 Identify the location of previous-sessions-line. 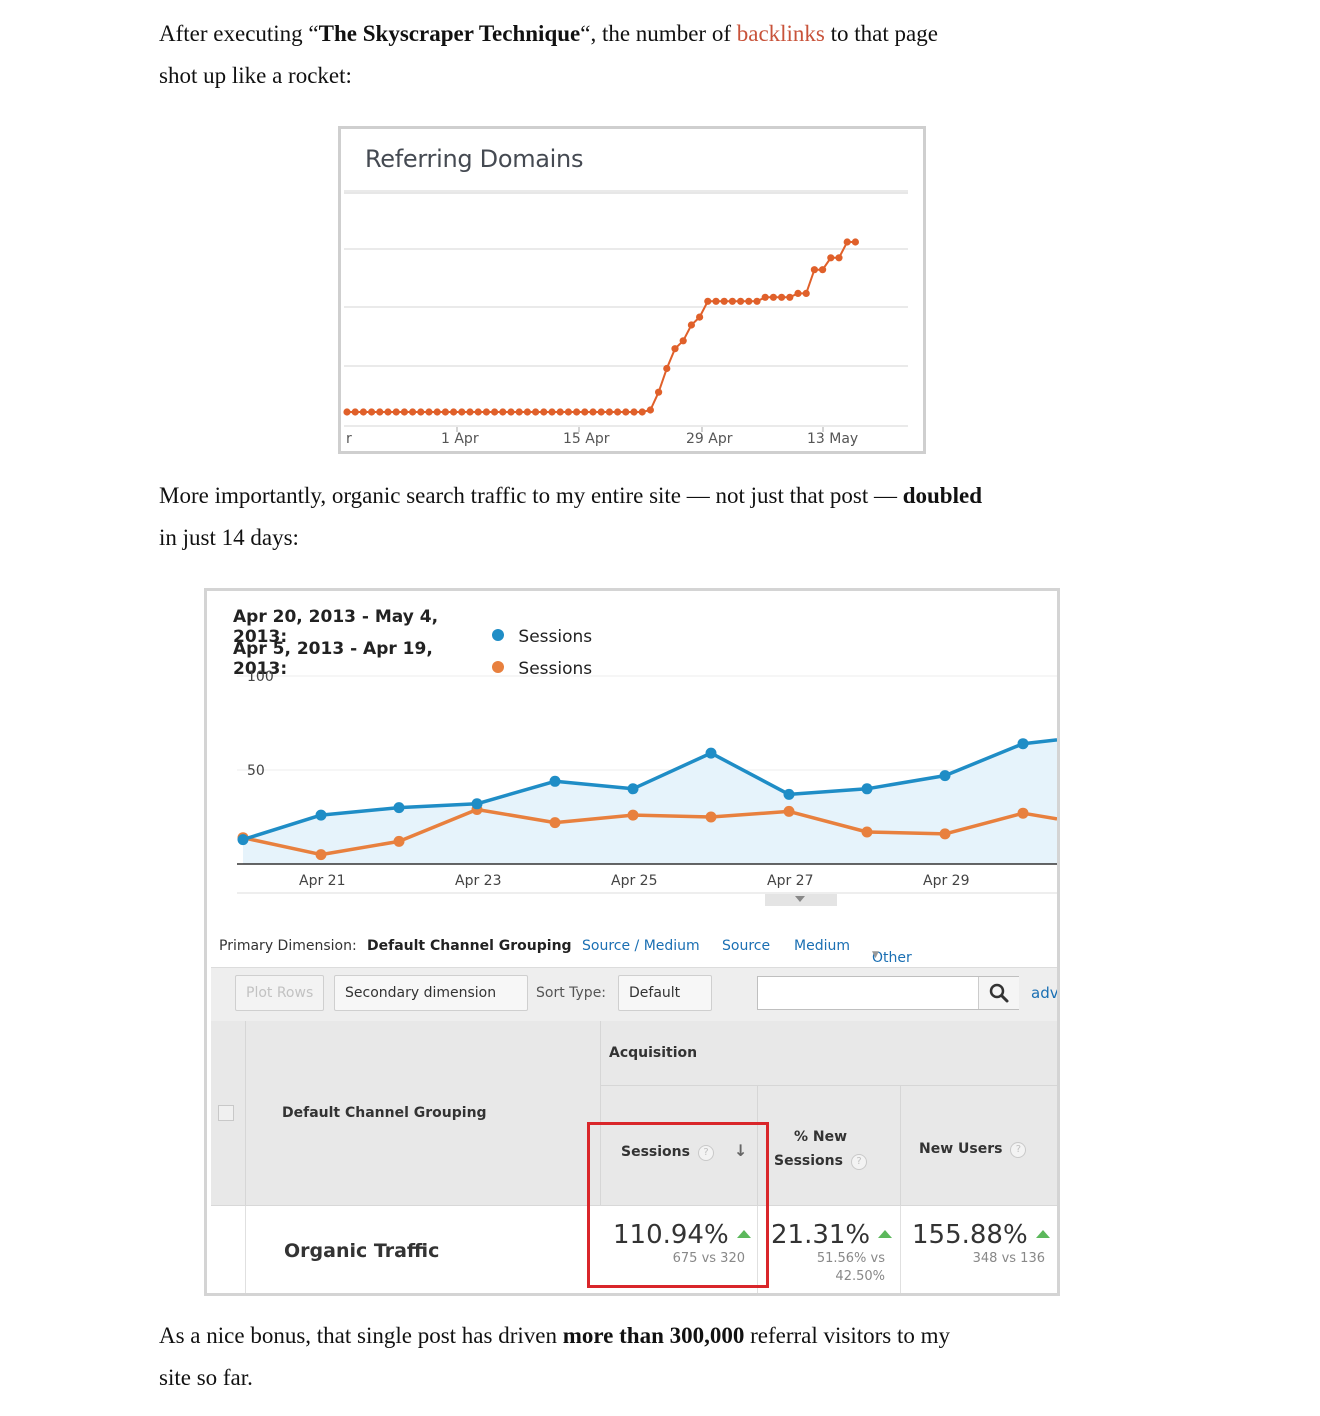
(649, 832).